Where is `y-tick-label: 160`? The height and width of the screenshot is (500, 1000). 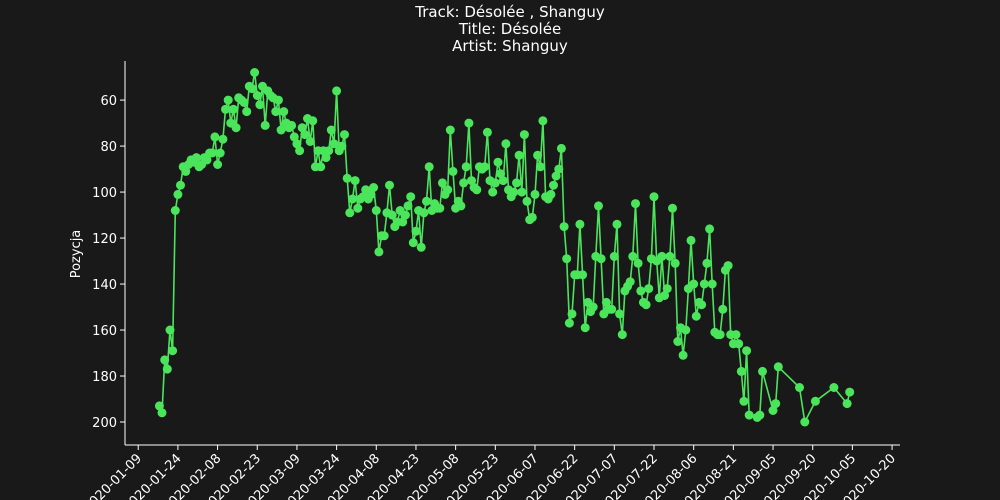
y-tick-label: 160 is located at coordinates (104, 331).